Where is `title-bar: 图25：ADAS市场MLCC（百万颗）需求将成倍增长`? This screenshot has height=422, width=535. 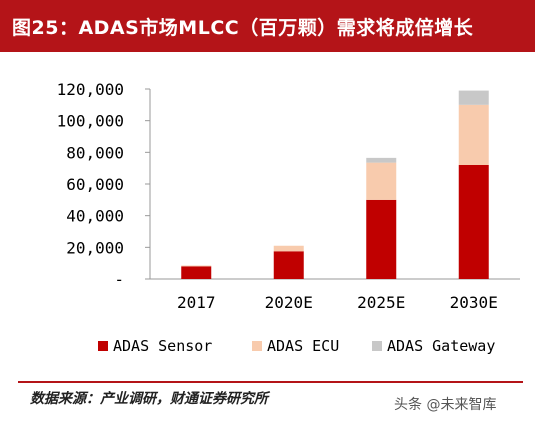
title-bar: 图25：ADAS市场MLCC（百万颗）需求将成倍增长 is located at coordinates (267, 26).